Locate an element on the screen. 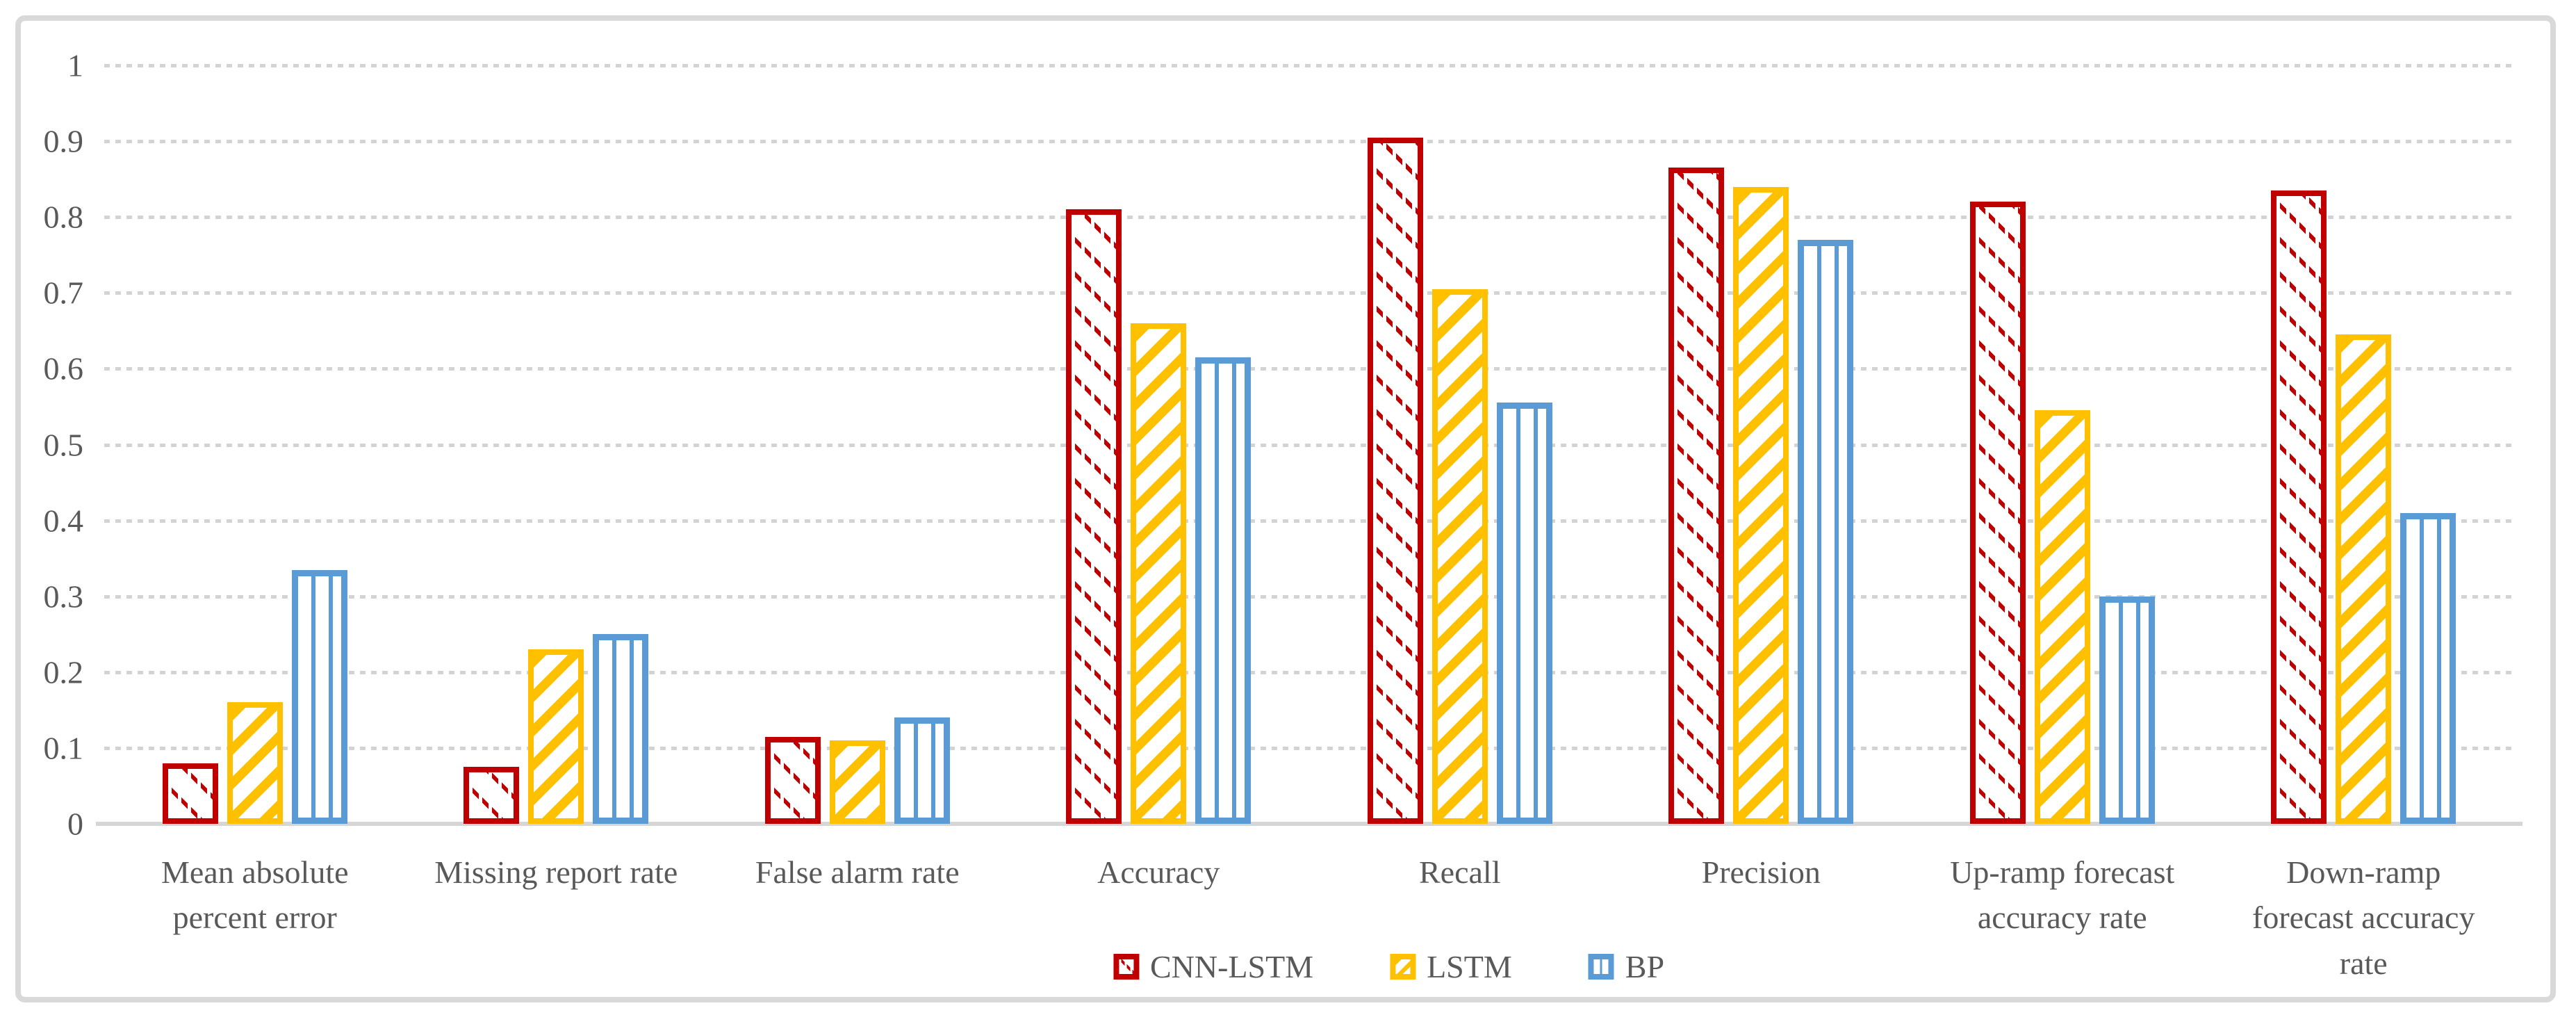  legend-item-cnn-lstm: CNN-LSTM is located at coordinates (1213, 966).